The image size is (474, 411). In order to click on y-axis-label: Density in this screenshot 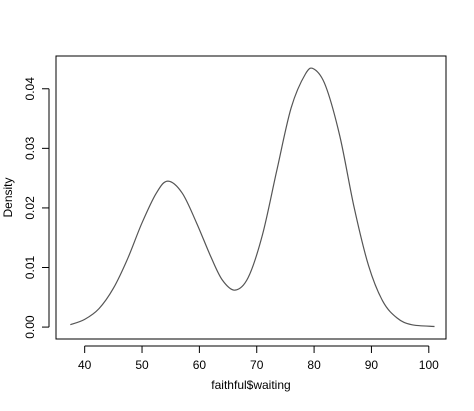, I will do `click(8, 197)`.